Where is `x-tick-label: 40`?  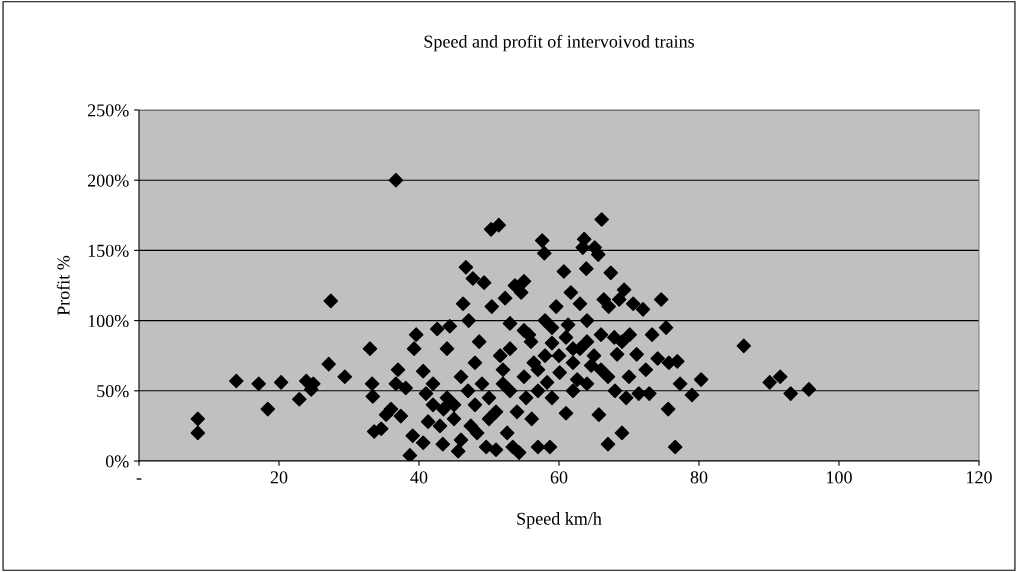 x-tick-label: 40 is located at coordinates (419, 477).